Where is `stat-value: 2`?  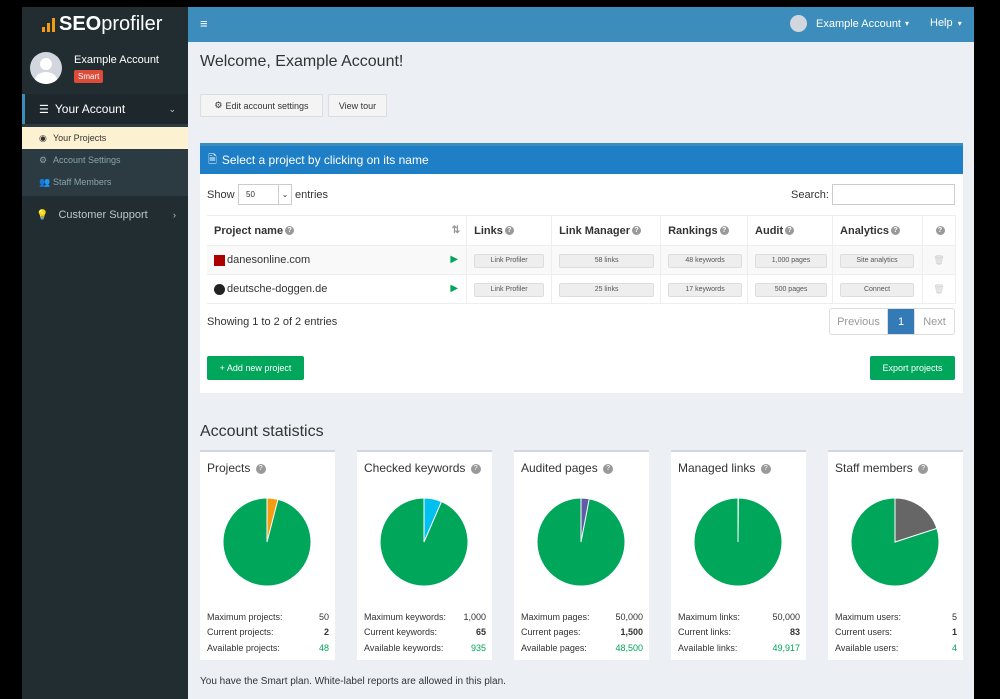
stat-value: 2 is located at coordinates (326, 632).